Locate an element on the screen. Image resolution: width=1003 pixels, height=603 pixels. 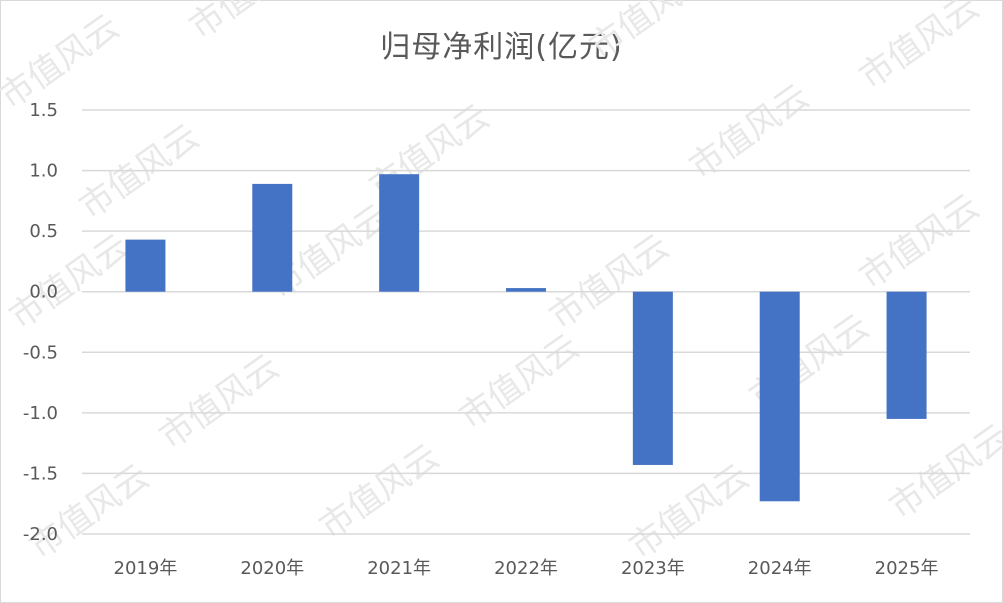
y-tick-label: -2.0 is located at coordinates (40, 534).